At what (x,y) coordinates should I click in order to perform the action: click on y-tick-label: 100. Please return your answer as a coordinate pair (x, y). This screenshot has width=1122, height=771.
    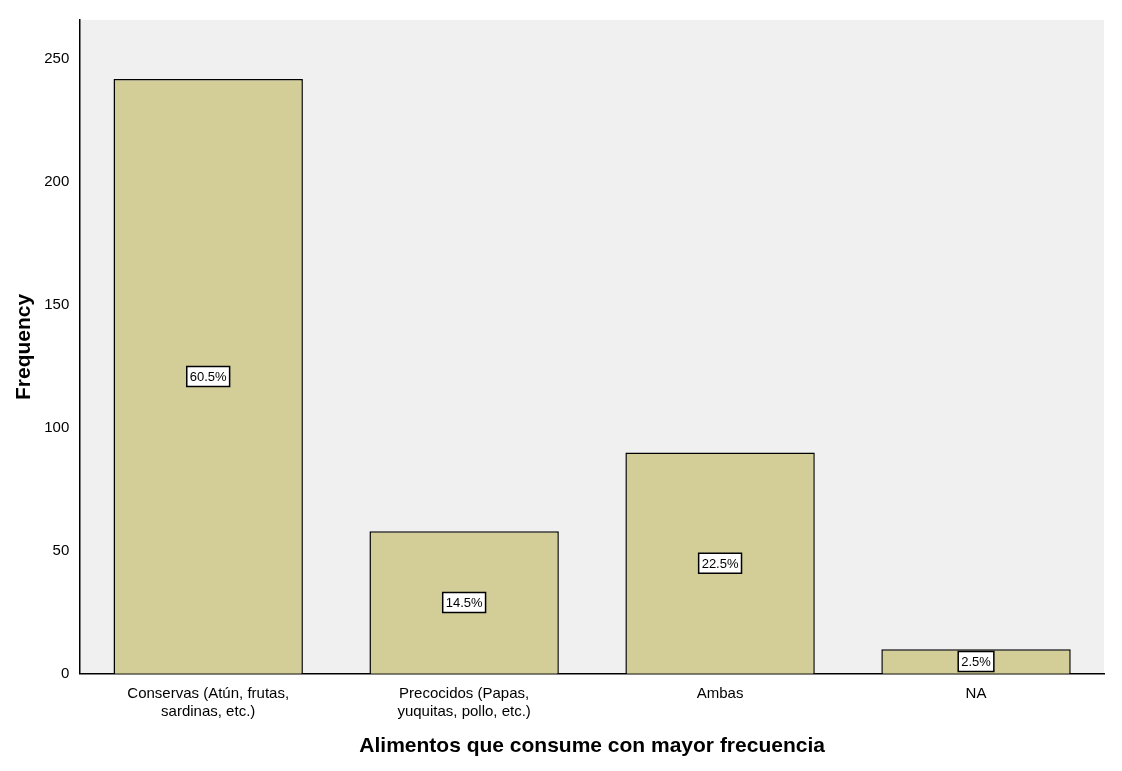
    Looking at the image, I should click on (57, 427).